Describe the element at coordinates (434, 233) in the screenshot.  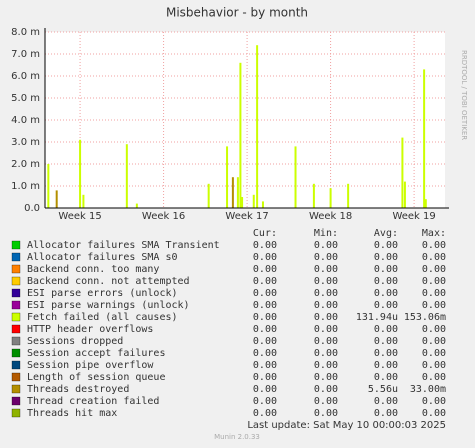
I see `legend-header: Max:` at that location.